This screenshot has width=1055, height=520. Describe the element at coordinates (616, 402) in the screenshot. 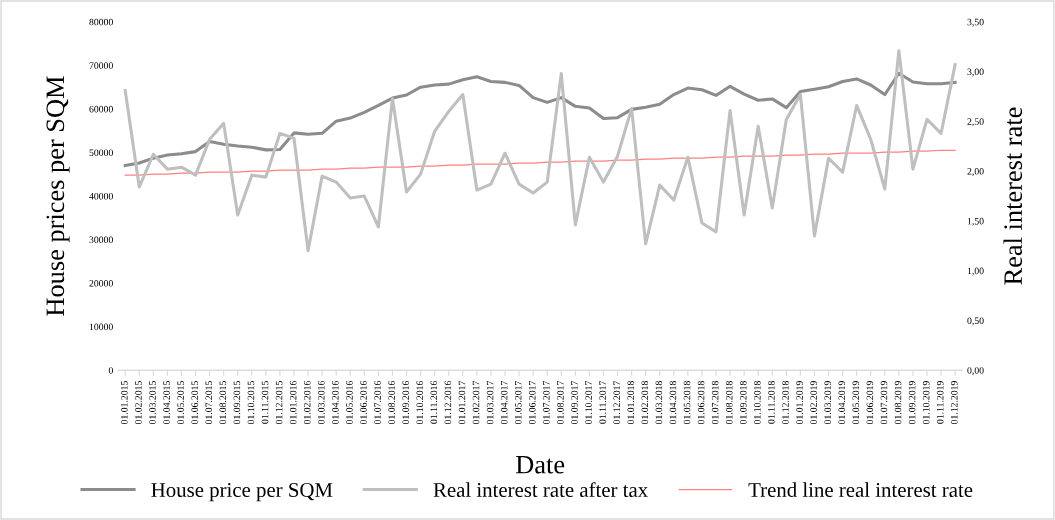

I see `x-tick-label: 01.12.2017` at that location.